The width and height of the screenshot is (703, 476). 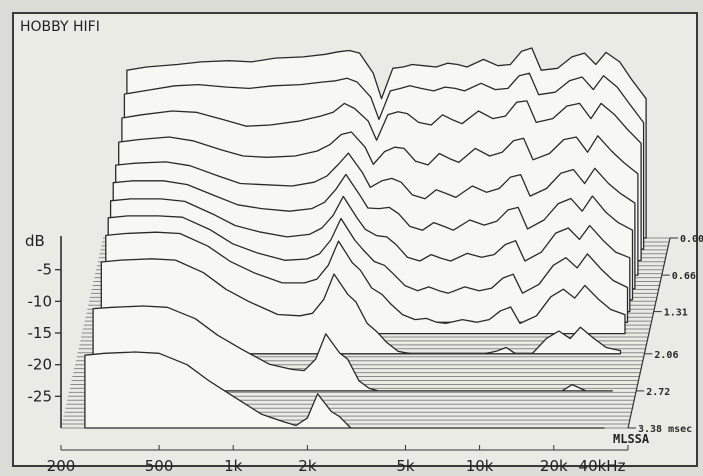 What do you see at coordinates (676, 313) in the screenshot?
I see `time-tick-label: 1.31` at bounding box center [676, 313].